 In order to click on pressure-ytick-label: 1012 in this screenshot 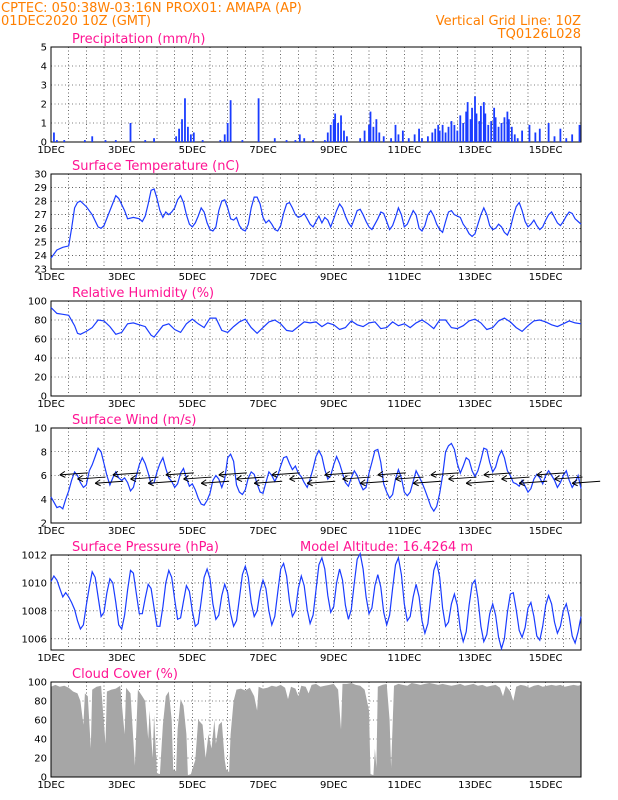, I will do `click(34, 556)`.